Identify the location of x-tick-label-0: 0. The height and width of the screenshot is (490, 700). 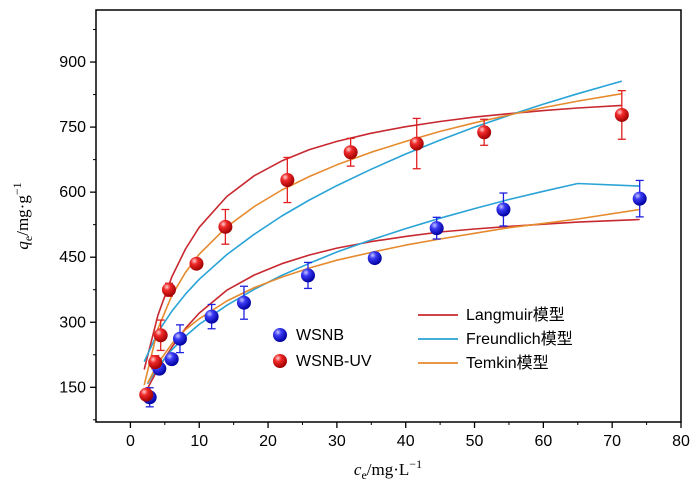
(130, 441).